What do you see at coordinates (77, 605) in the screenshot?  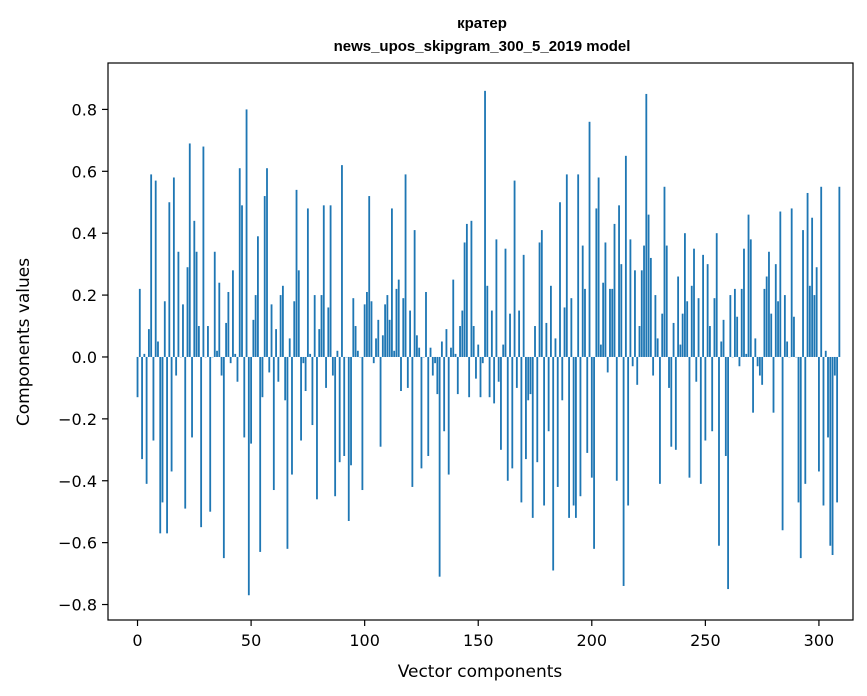 I see `y-tick-label-0: −0.8` at bounding box center [77, 605].